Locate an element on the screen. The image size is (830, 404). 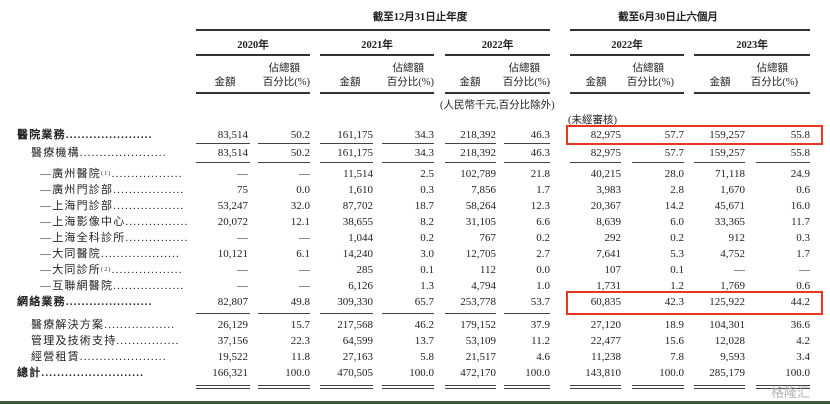
row-label-text: —大同診所 is located at coordinates (70, 270).